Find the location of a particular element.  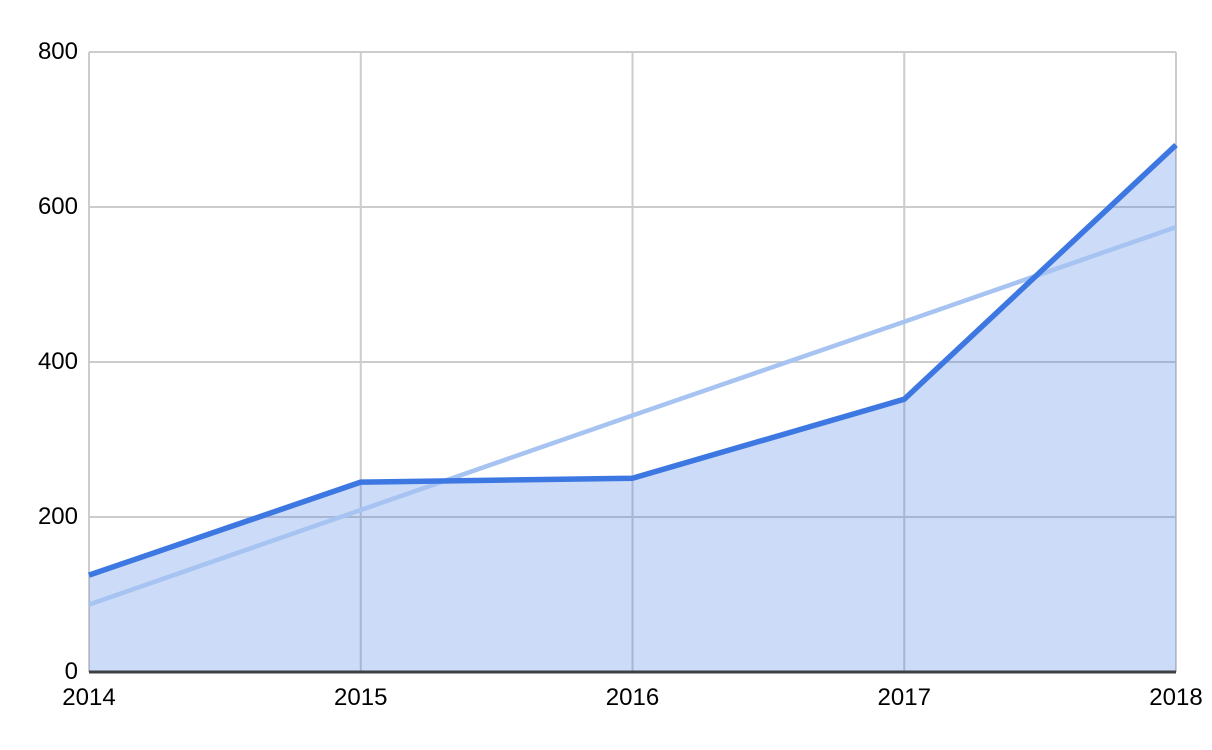

y-tick-label: 400 is located at coordinates (57, 361).